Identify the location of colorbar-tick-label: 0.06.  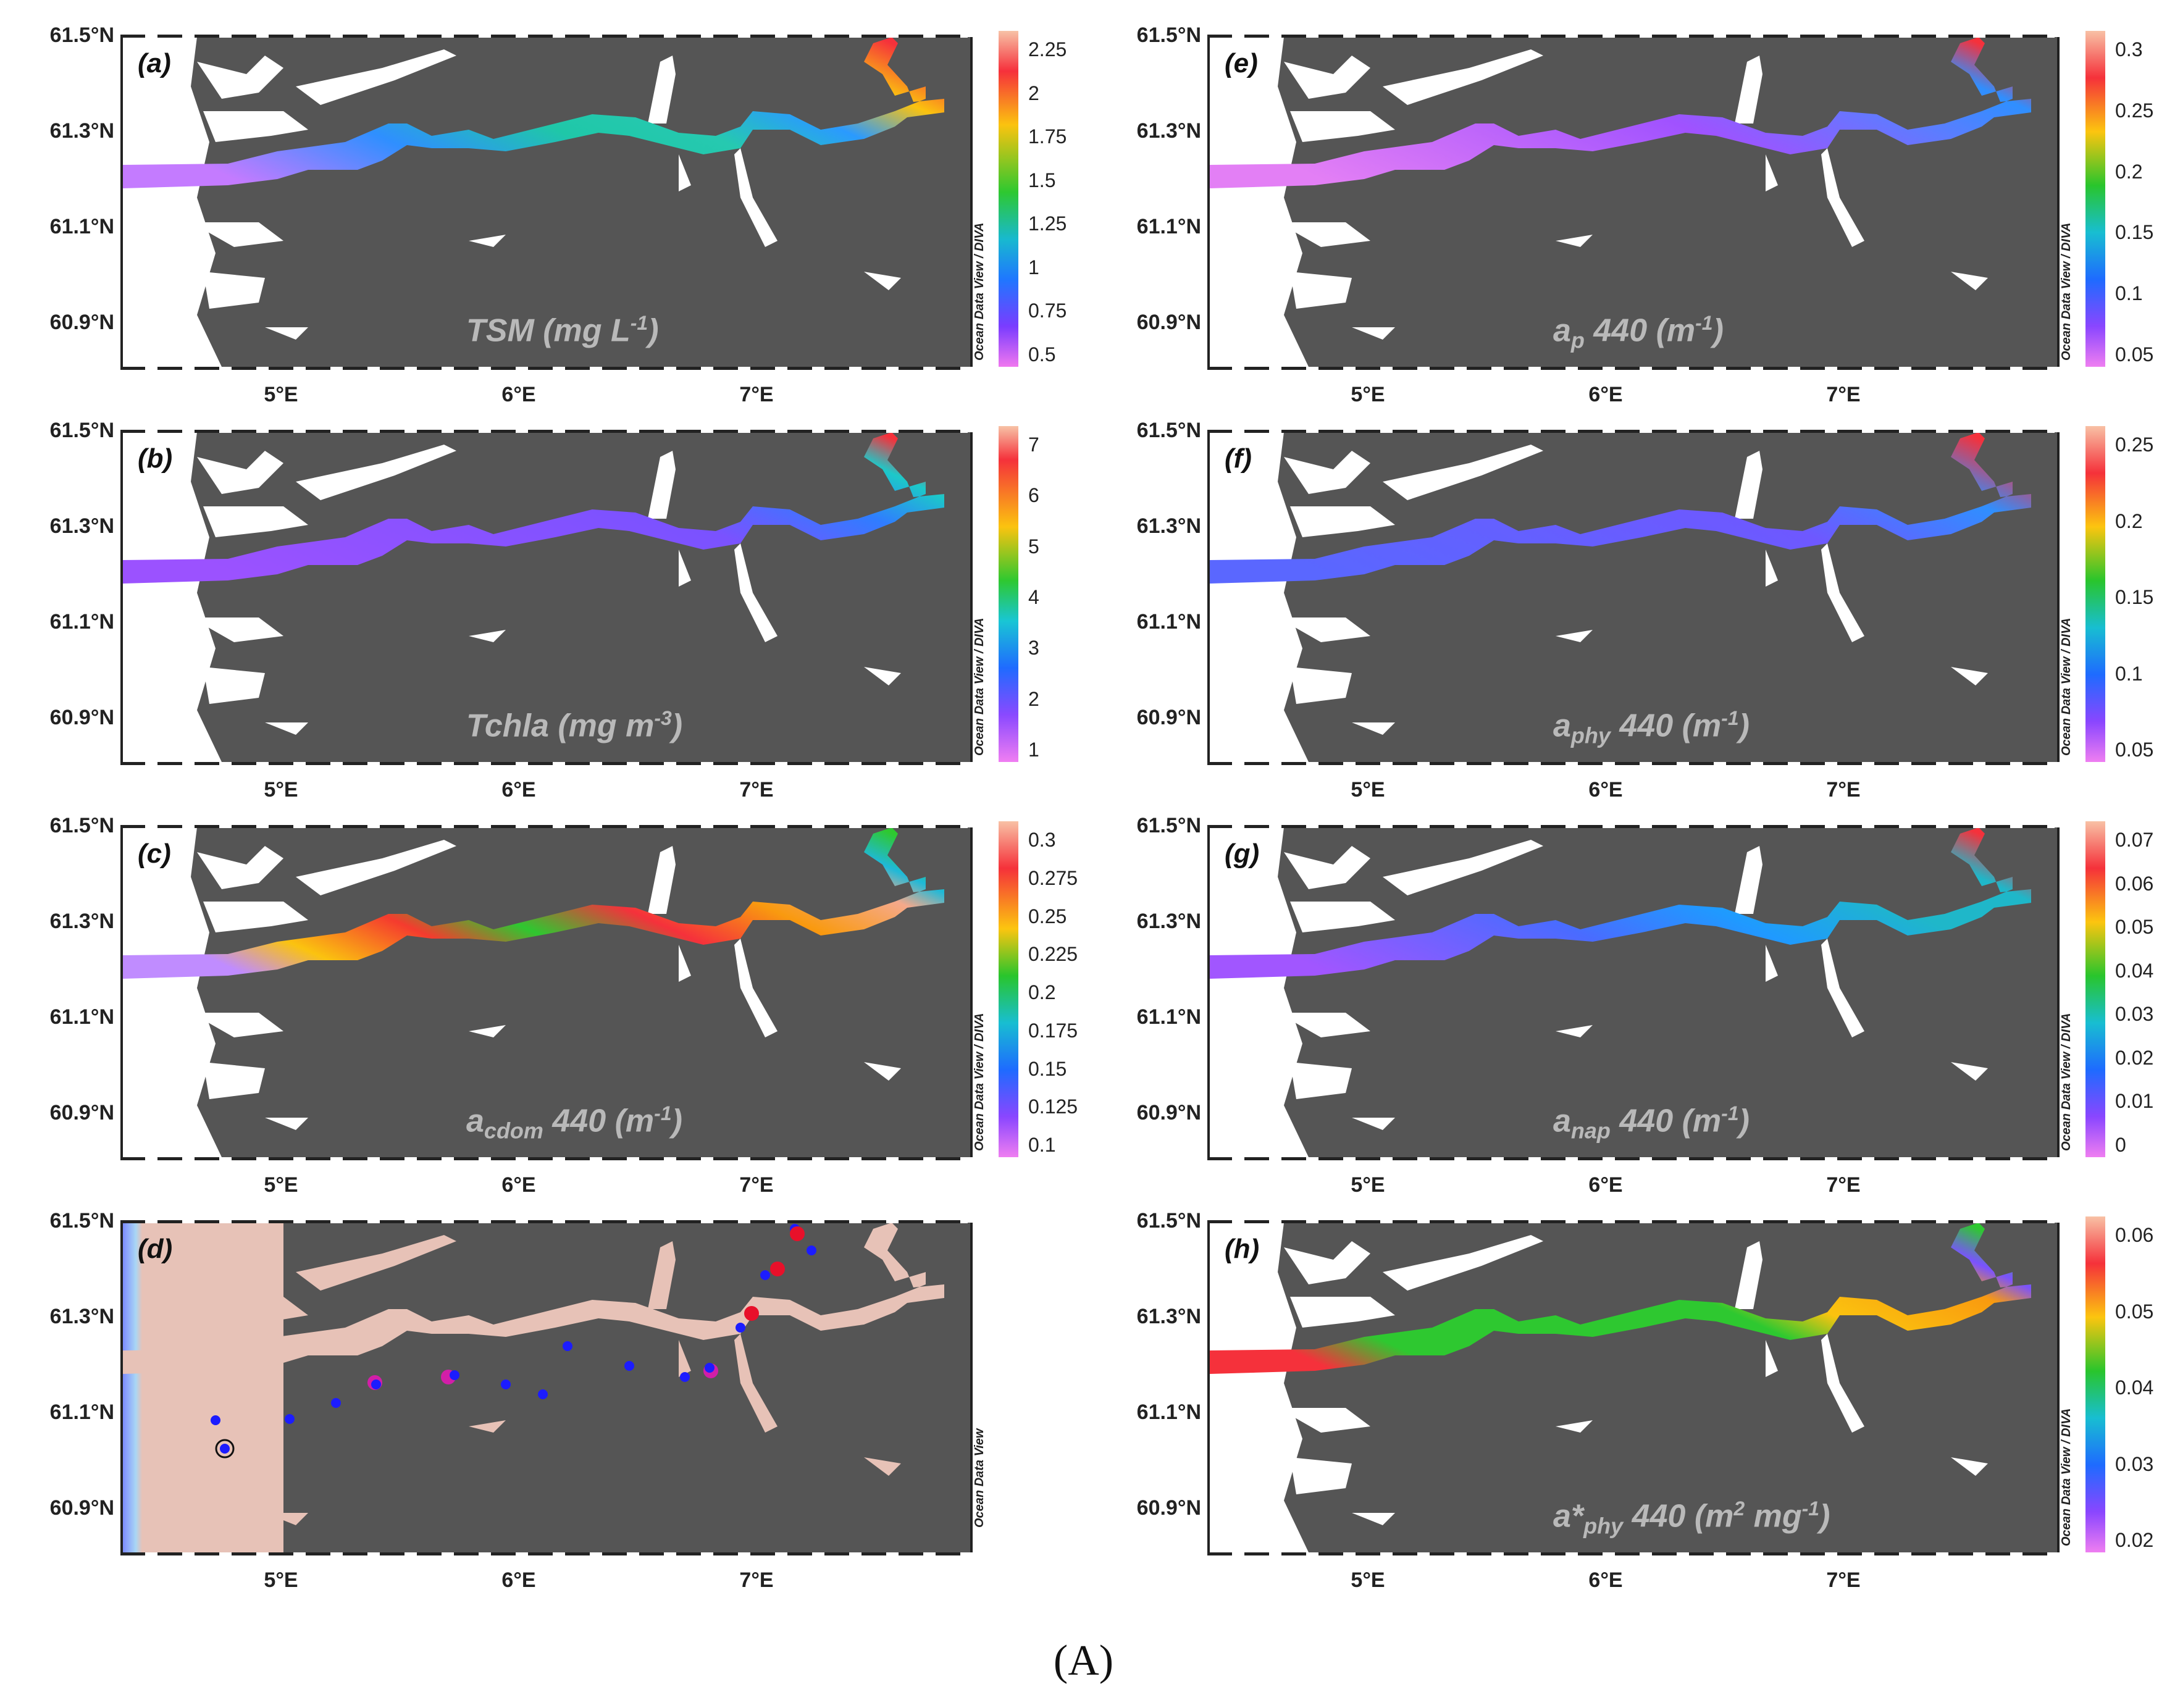
(2134, 1235).